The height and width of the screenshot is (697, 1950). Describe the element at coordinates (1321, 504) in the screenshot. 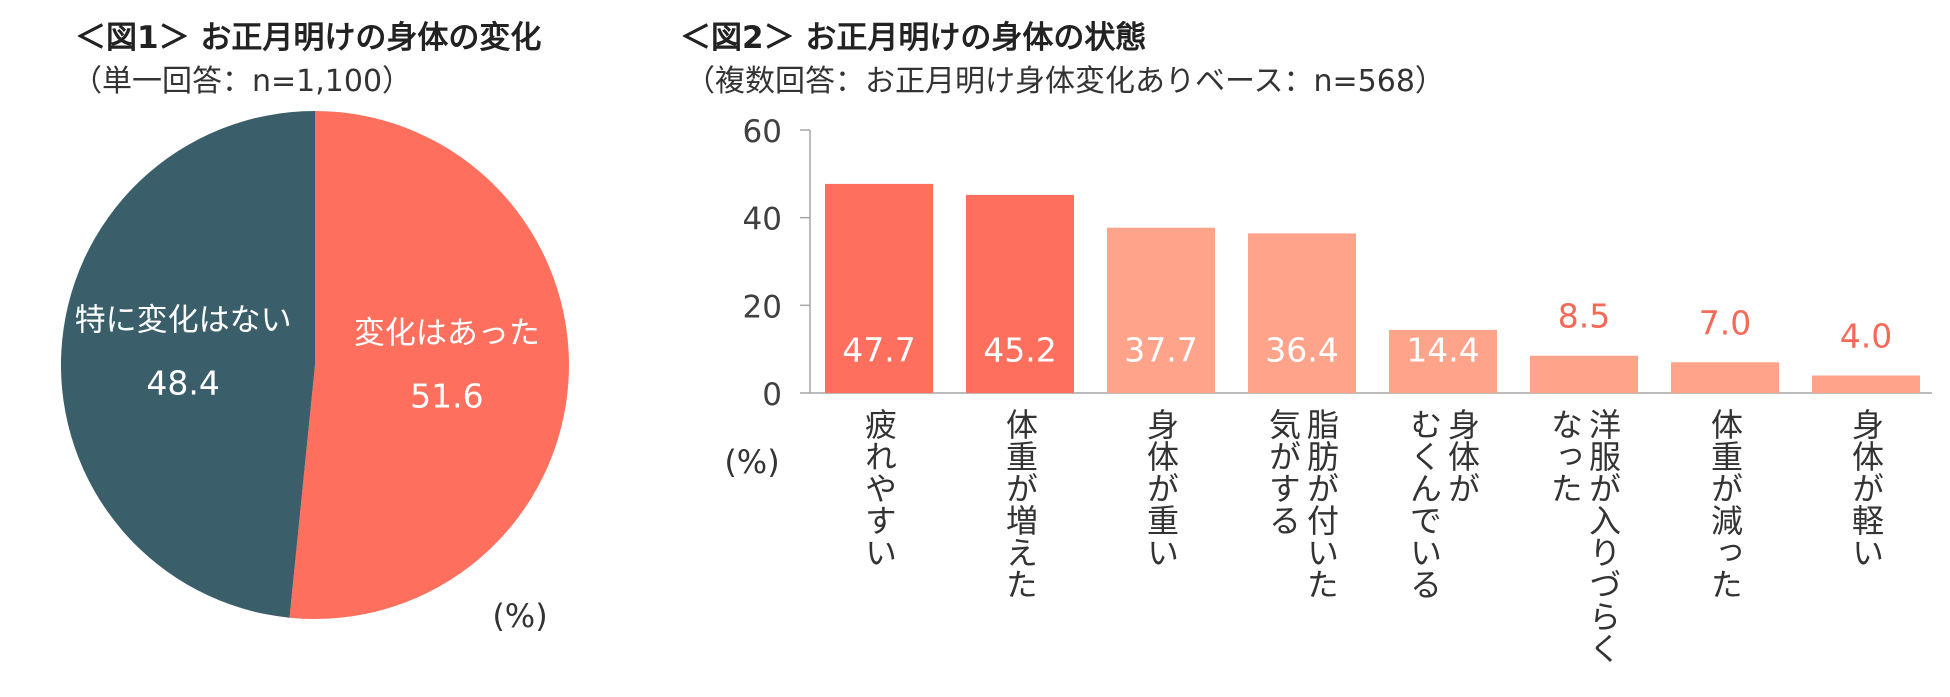

I see `category-label: 脂肪が付いた` at that location.